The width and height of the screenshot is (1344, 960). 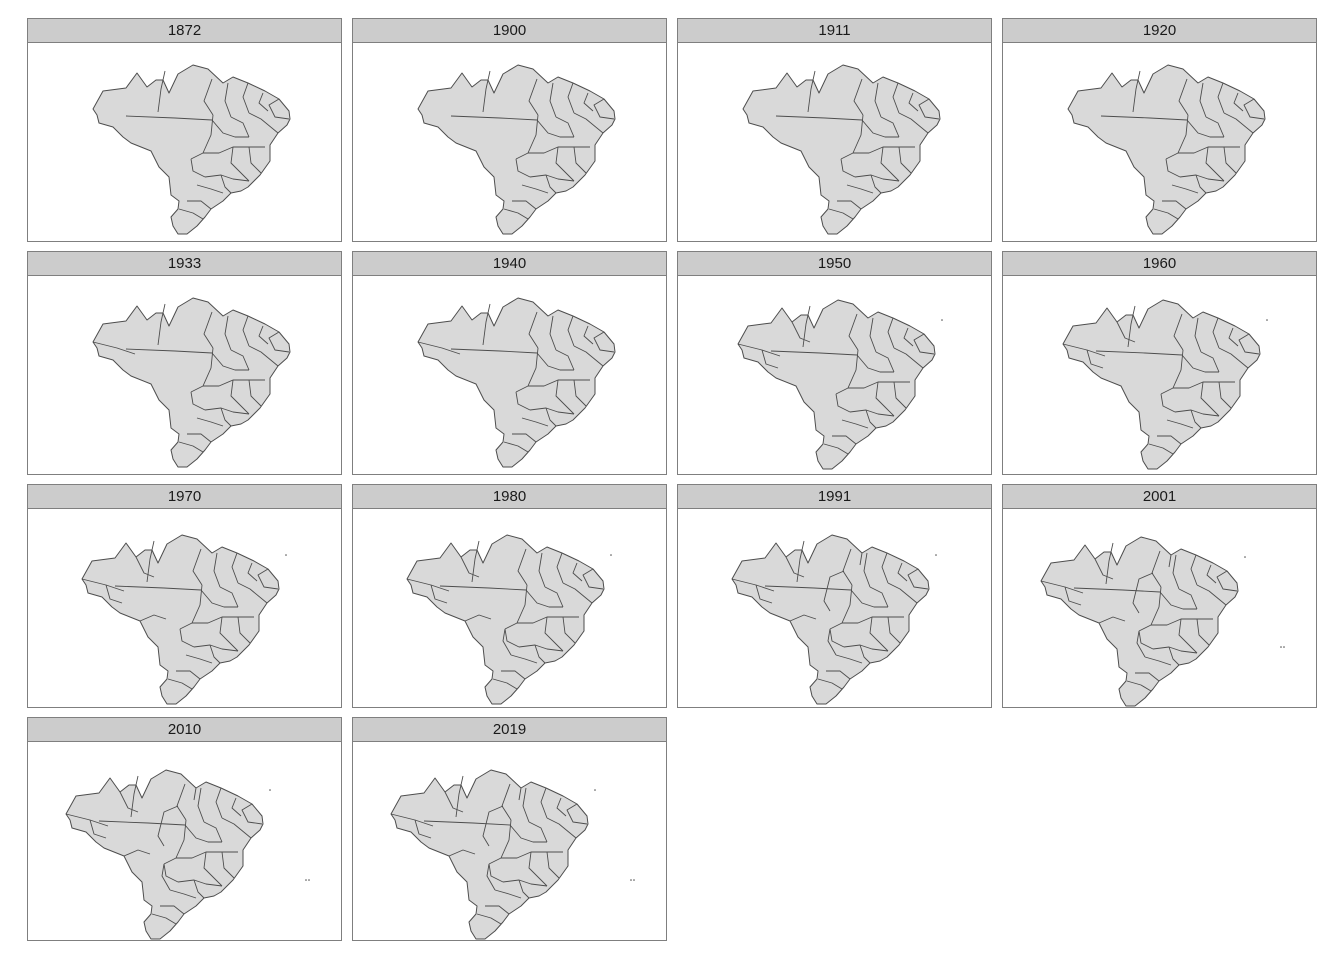 I want to click on facet-panel-1980: 1980, so click(x=509, y=596).